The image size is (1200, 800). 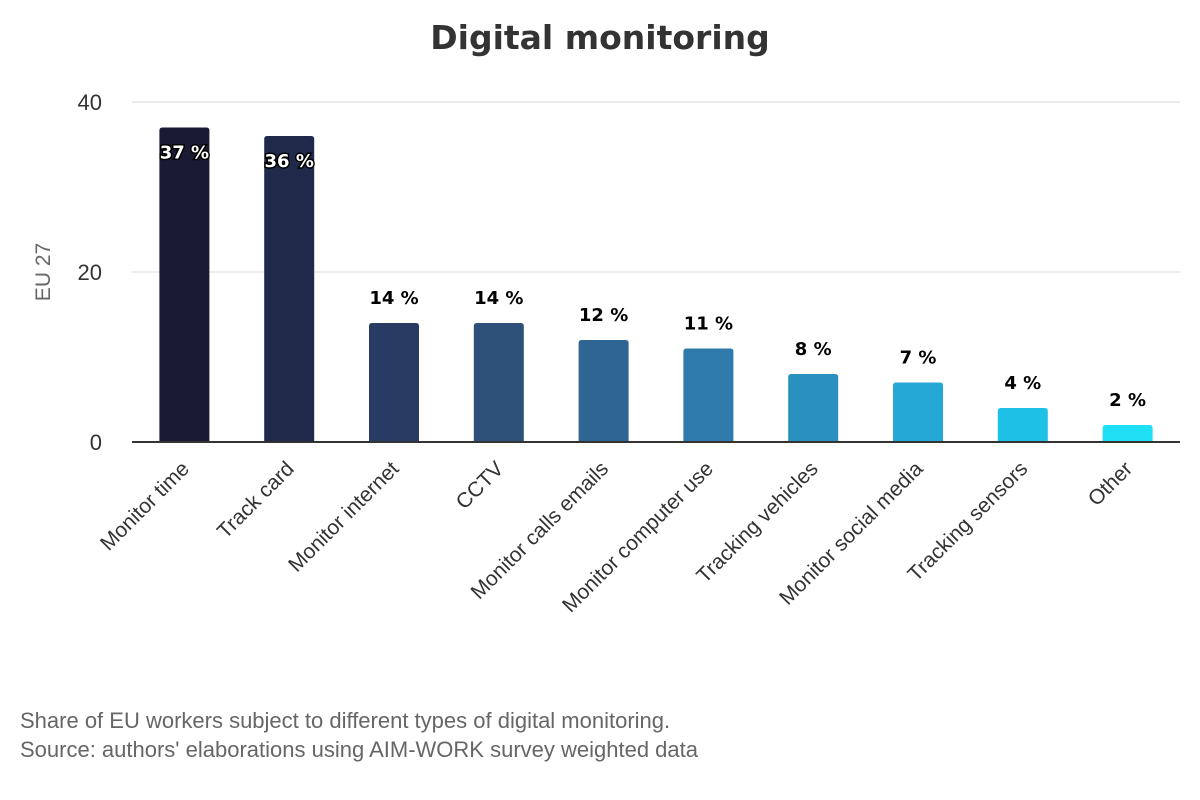 I want to click on x-tick-label: Monitor time, so click(x=145, y=506).